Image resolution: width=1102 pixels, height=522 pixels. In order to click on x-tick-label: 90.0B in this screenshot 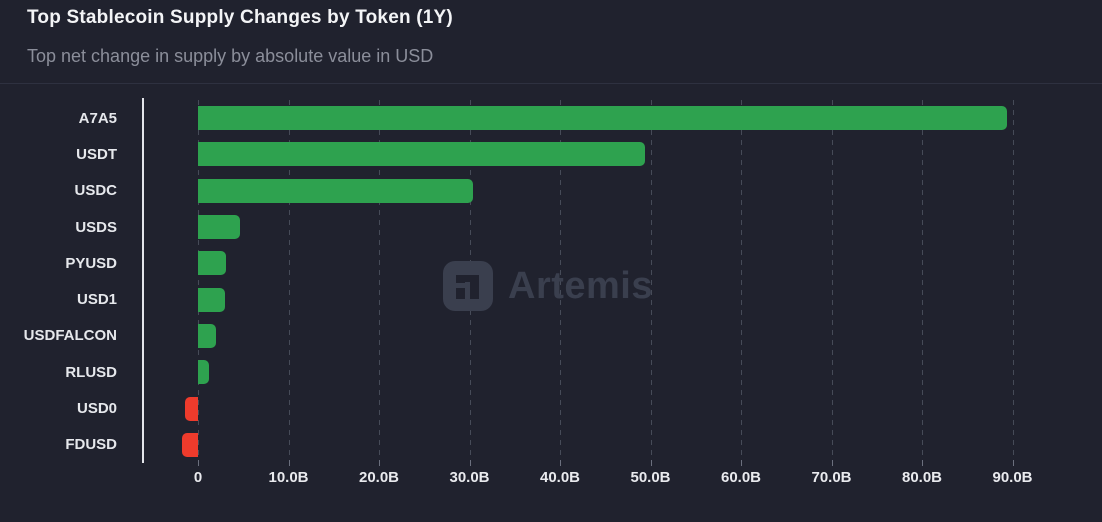, I will do `click(1012, 477)`.